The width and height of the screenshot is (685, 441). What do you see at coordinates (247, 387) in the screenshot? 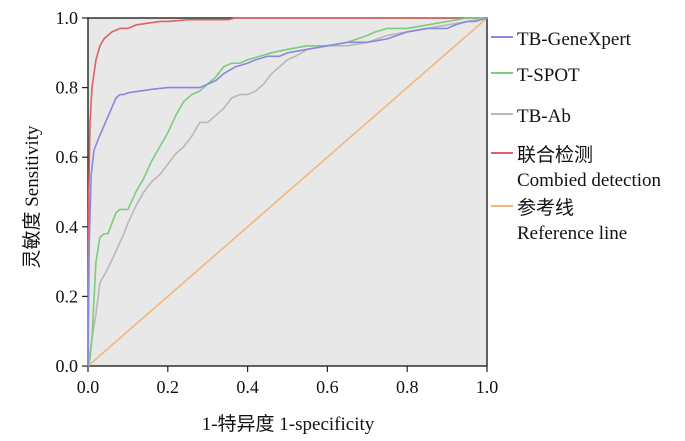
I see `x-tick-label: 0.4` at bounding box center [247, 387].